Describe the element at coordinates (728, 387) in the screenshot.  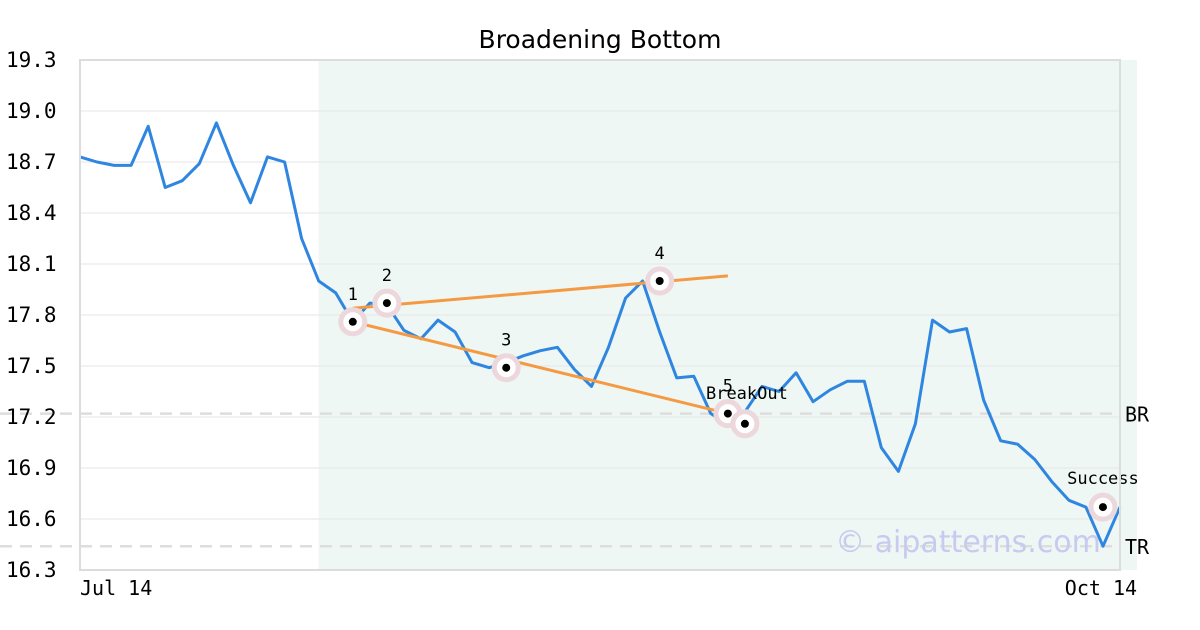
I see `point-label-5: 5` at that location.